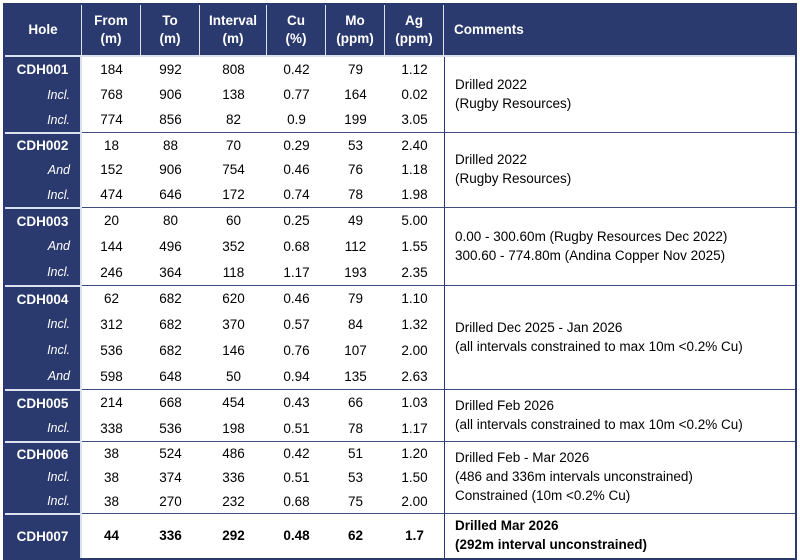  I want to click on table-row: Incl. 246 364 118 1.17 193 2.35, so click(400, 272).